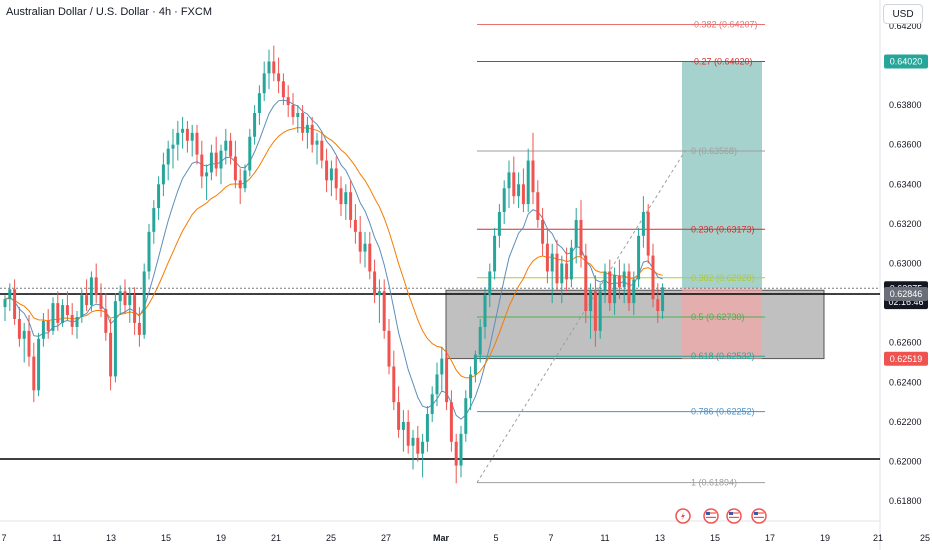  Describe the element at coordinates (604, 538) in the screenshot. I see `time-tick-label-11: 11` at that location.